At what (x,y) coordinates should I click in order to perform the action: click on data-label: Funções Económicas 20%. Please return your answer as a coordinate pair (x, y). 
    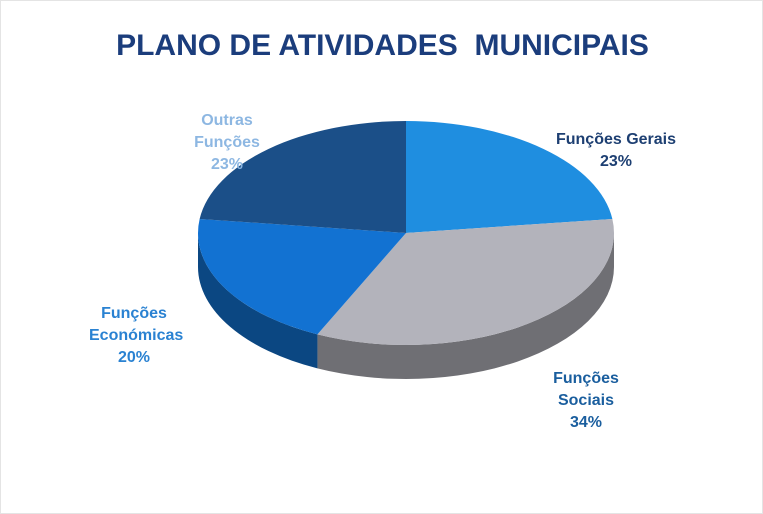
    Looking at the image, I should click on (136, 336).